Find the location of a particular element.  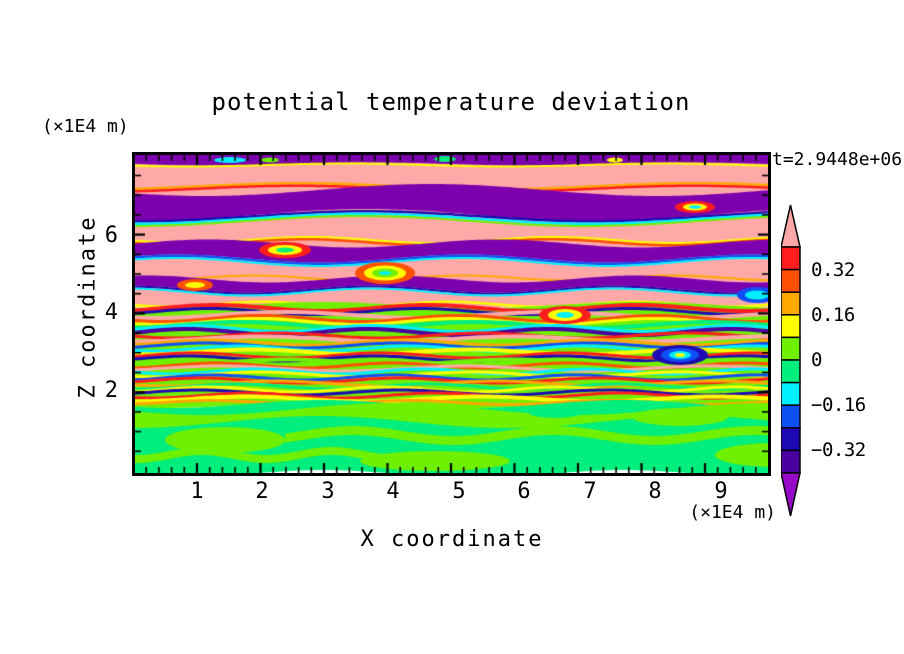

x-tick-label-2: 2 is located at coordinates (262, 491).